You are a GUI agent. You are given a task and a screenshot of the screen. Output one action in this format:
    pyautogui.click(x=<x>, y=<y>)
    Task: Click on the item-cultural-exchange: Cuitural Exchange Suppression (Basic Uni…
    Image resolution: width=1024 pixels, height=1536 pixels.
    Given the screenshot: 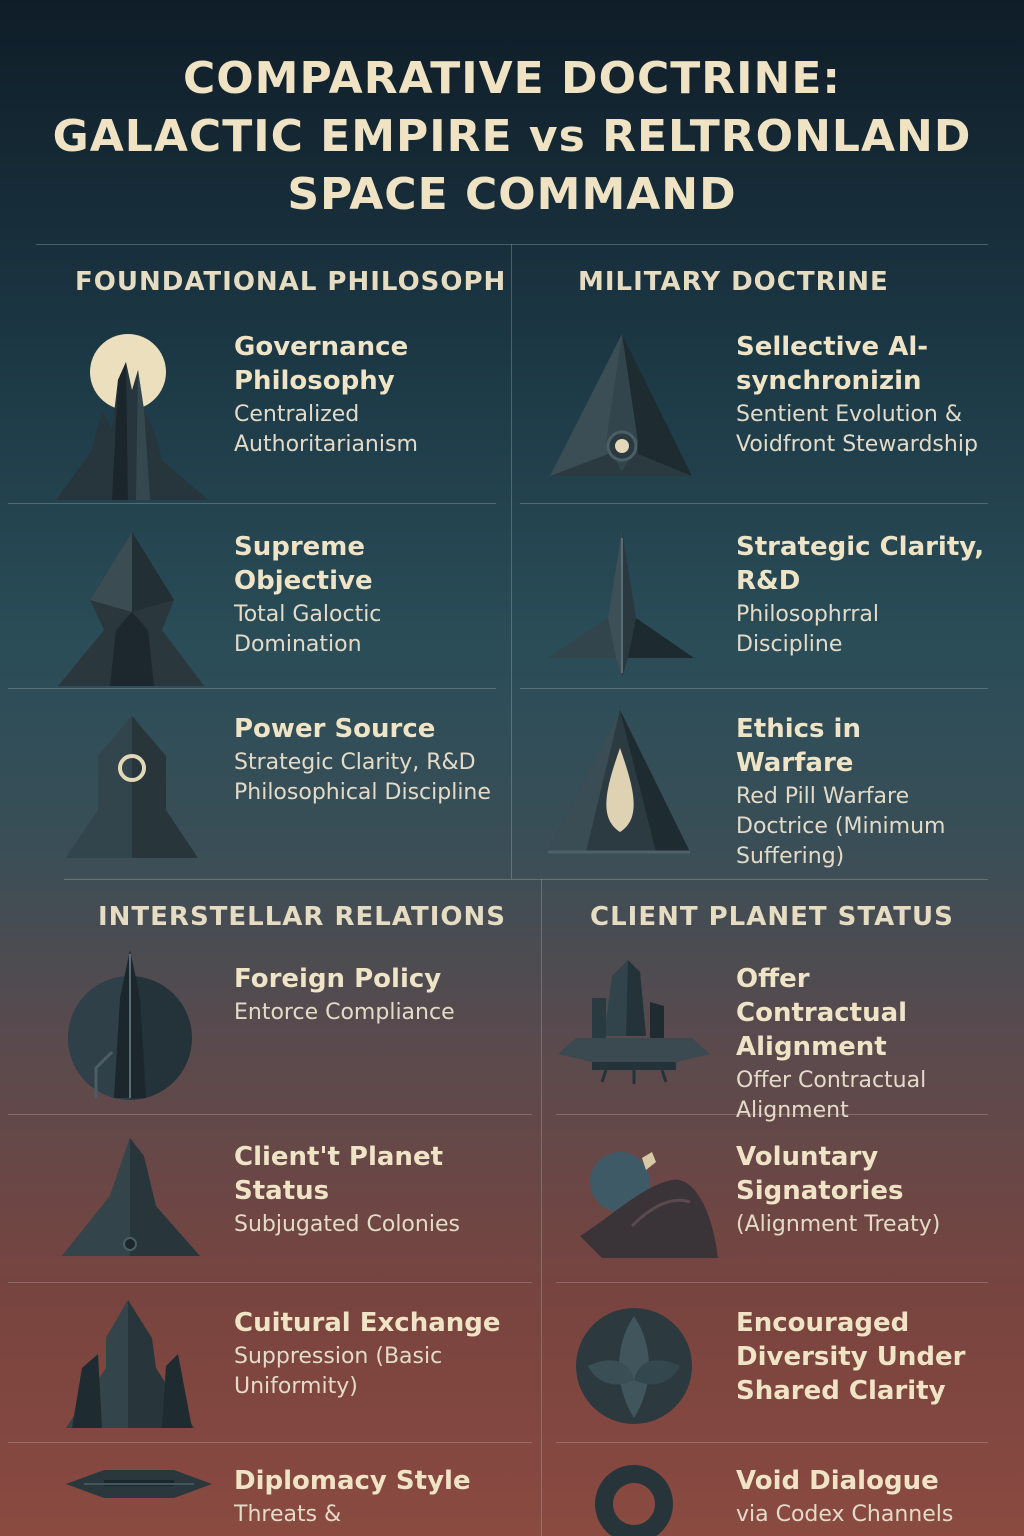 What is the action you would take?
    pyautogui.click(x=379, y=1354)
    